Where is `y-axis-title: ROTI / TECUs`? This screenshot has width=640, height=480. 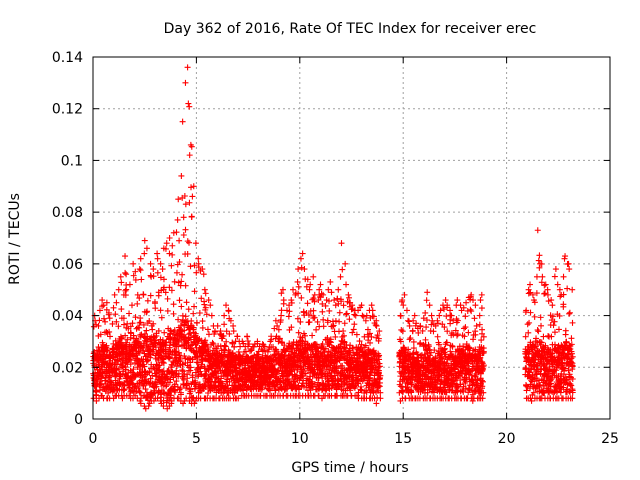
y-axis-title: ROTI / TECUs is located at coordinates (15, 239).